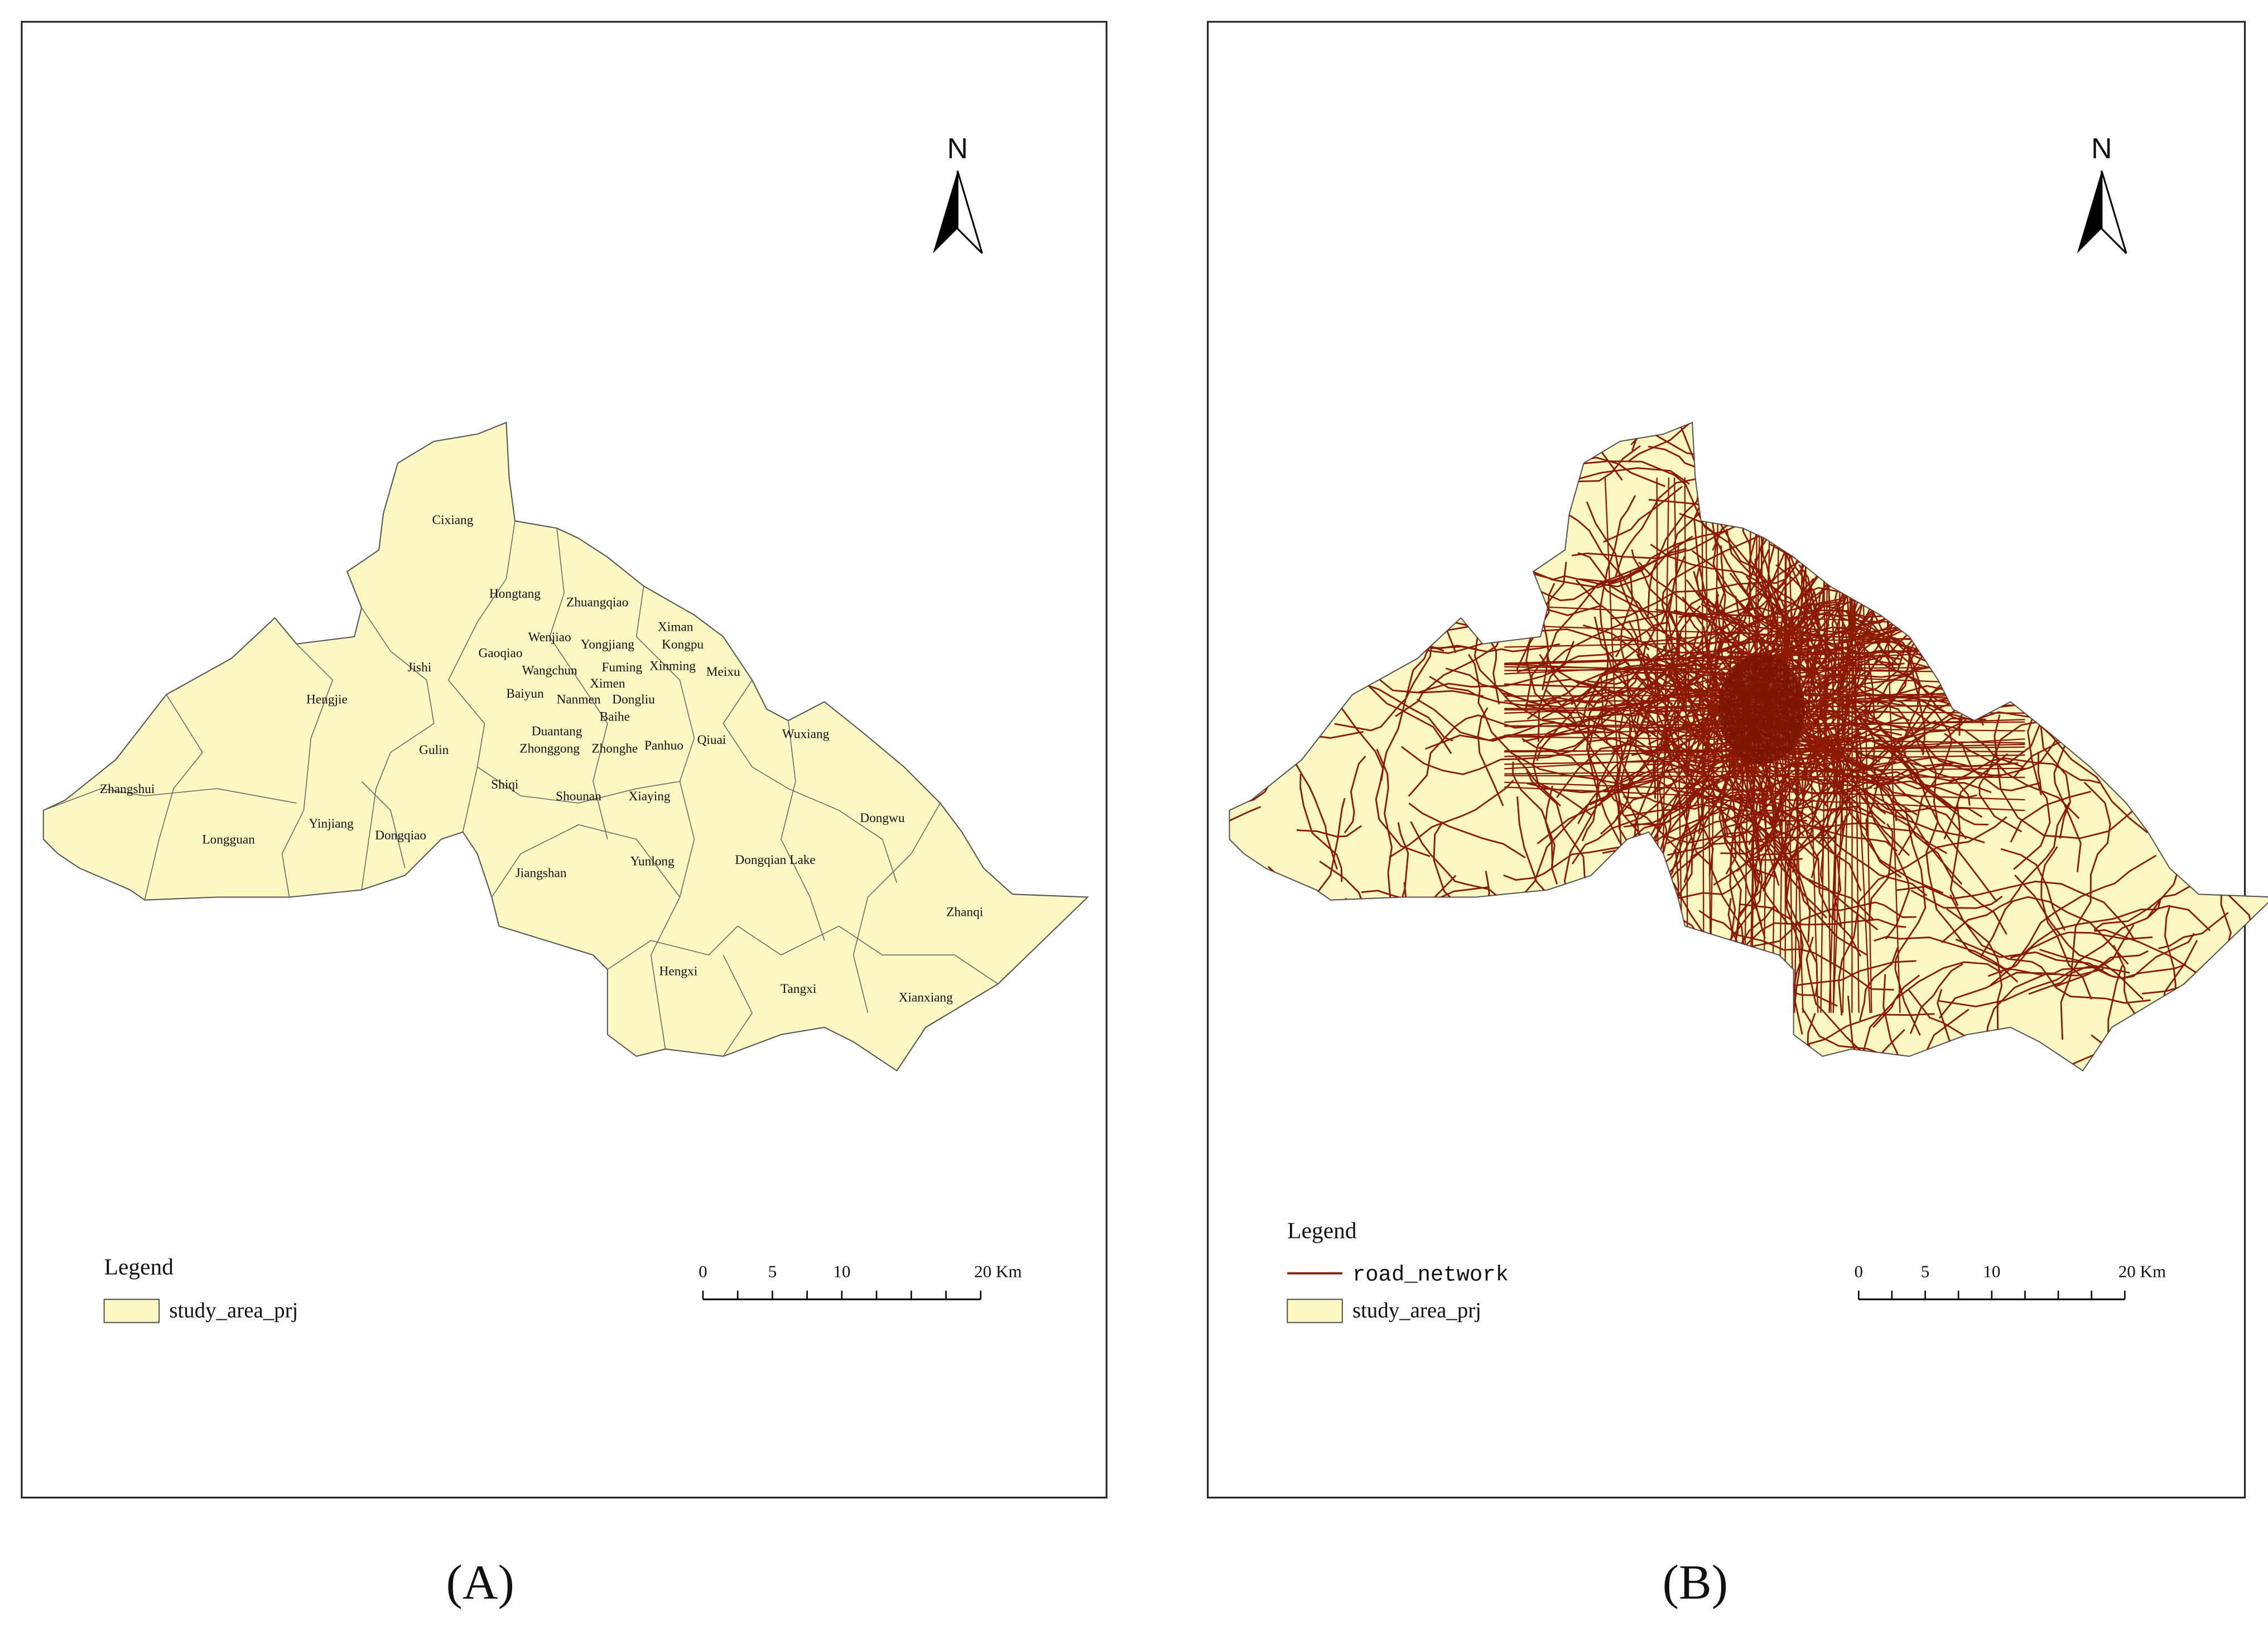 The image size is (2268, 1638). I want to click on place-label: Duantang, so click(557, 731).